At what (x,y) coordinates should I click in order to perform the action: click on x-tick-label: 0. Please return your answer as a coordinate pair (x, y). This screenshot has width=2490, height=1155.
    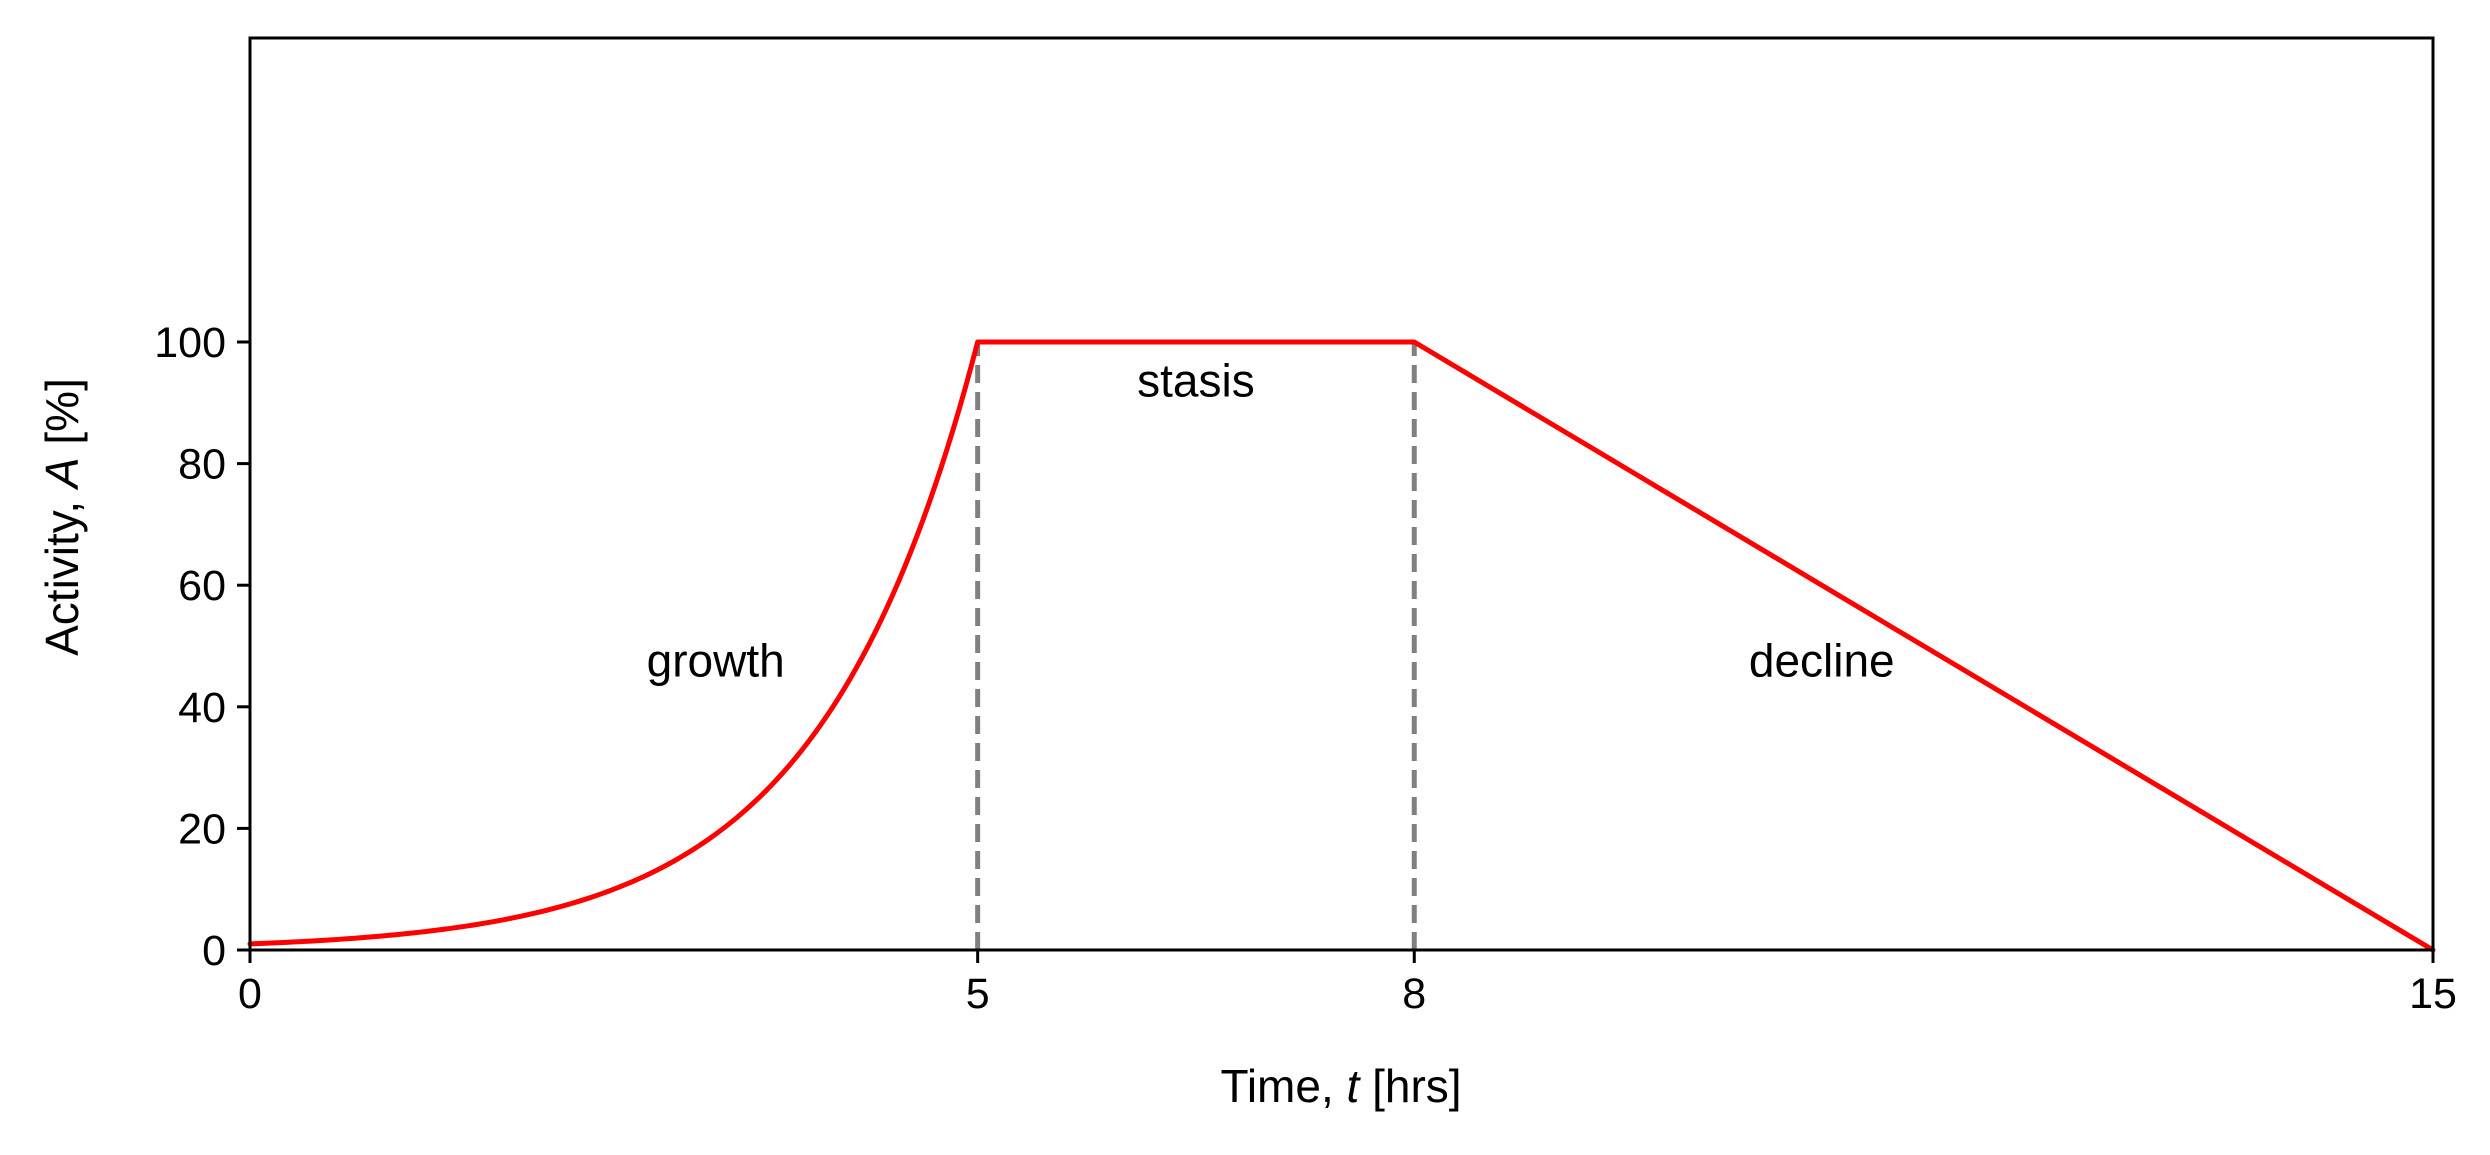
    Looking at the image, I should click on (250, 994).